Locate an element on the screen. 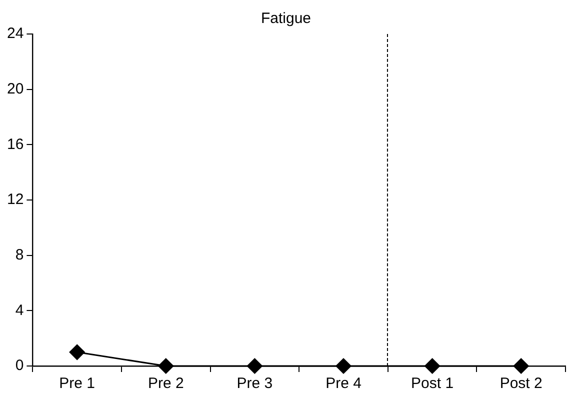  y-tick-label: 0 is located at coordinates (19, 365).